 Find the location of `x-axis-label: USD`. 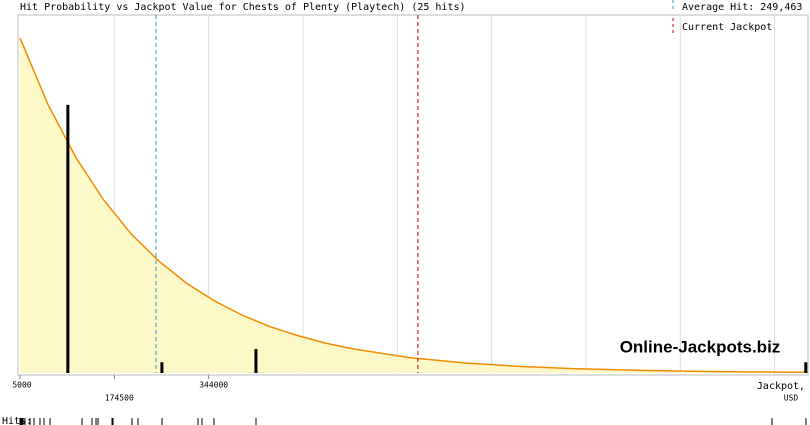

x-axis-label: USD is located at coordinates (791, 398).